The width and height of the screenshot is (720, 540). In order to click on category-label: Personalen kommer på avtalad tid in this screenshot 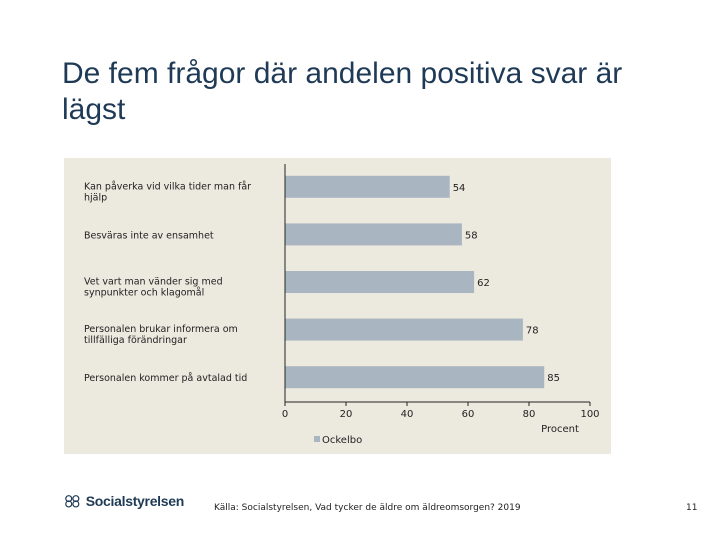, I will do `click(165, 378)`.